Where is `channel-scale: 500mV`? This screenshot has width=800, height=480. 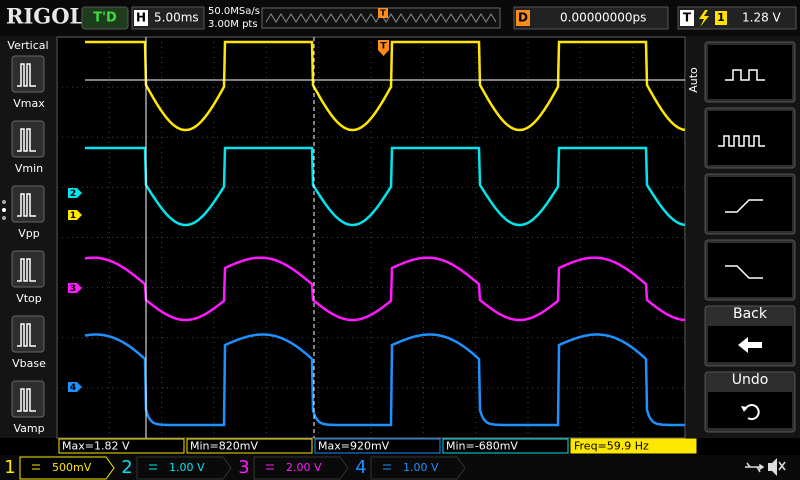
channel-scale: 500mV is located at coordinates (72, 467).